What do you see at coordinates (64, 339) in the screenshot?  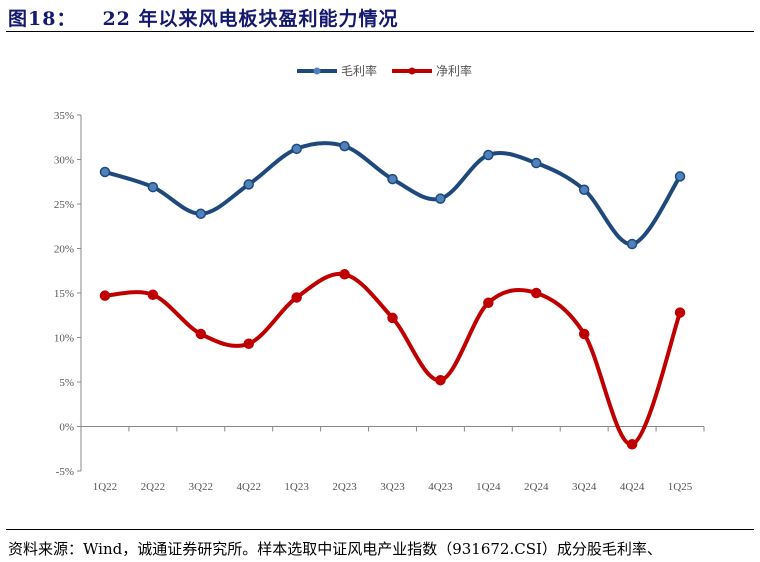 I see `y-tick-label: 10%` at bounding box center [64, 339].